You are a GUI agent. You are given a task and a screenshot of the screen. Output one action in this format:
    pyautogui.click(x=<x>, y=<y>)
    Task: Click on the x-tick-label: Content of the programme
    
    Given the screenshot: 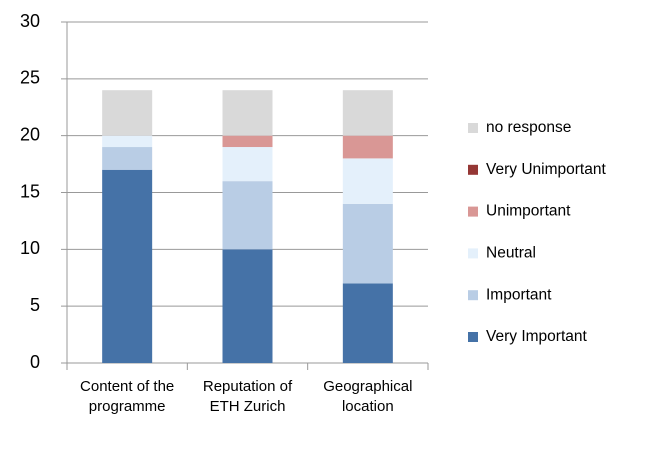 What is the action you would take?
    pyautogui.click(x=127, y=396)
    